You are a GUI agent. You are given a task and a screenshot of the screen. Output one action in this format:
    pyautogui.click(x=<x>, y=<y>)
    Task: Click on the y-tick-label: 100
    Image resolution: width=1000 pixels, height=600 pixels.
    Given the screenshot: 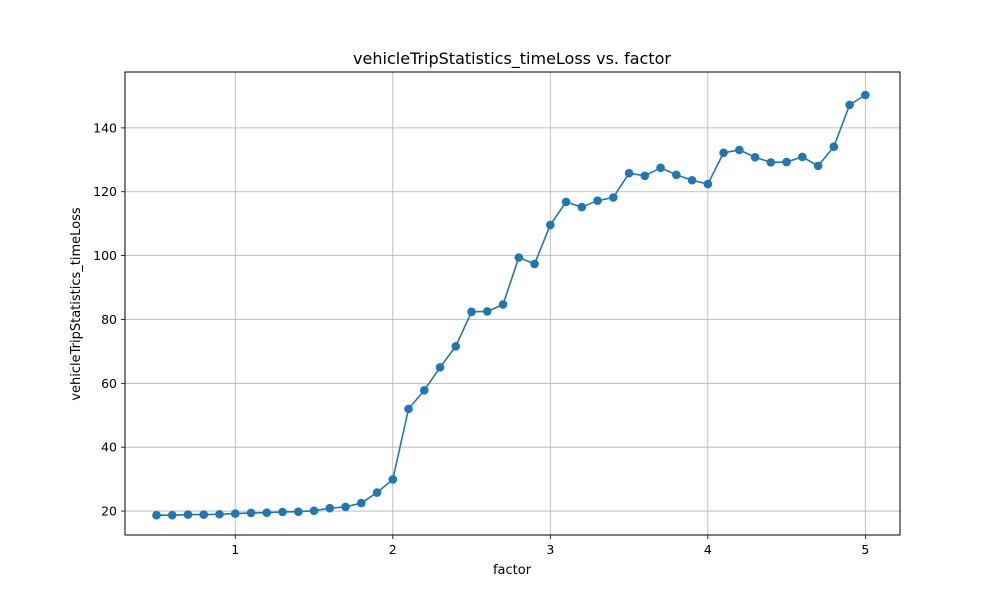 What is the action you would take?
    pyautogui.click(x=105, y=255)
    